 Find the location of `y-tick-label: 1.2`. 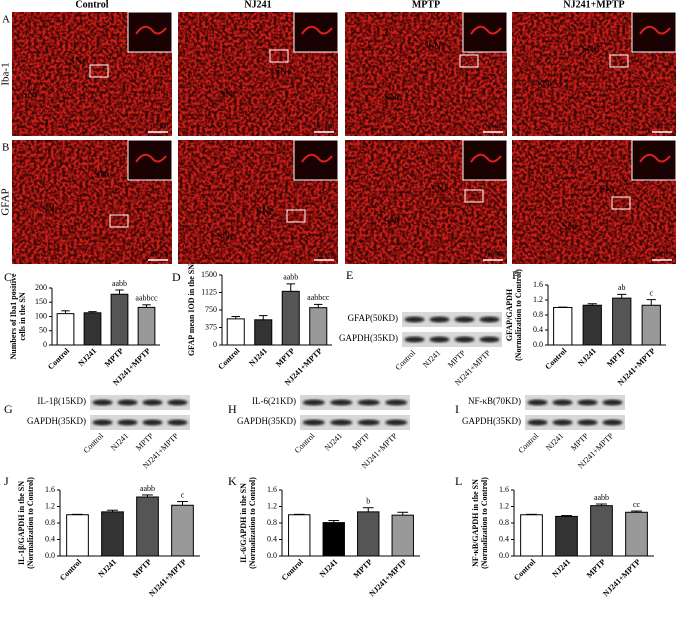

y-tick-label: 1.2 is located at coordinates (538, 299).